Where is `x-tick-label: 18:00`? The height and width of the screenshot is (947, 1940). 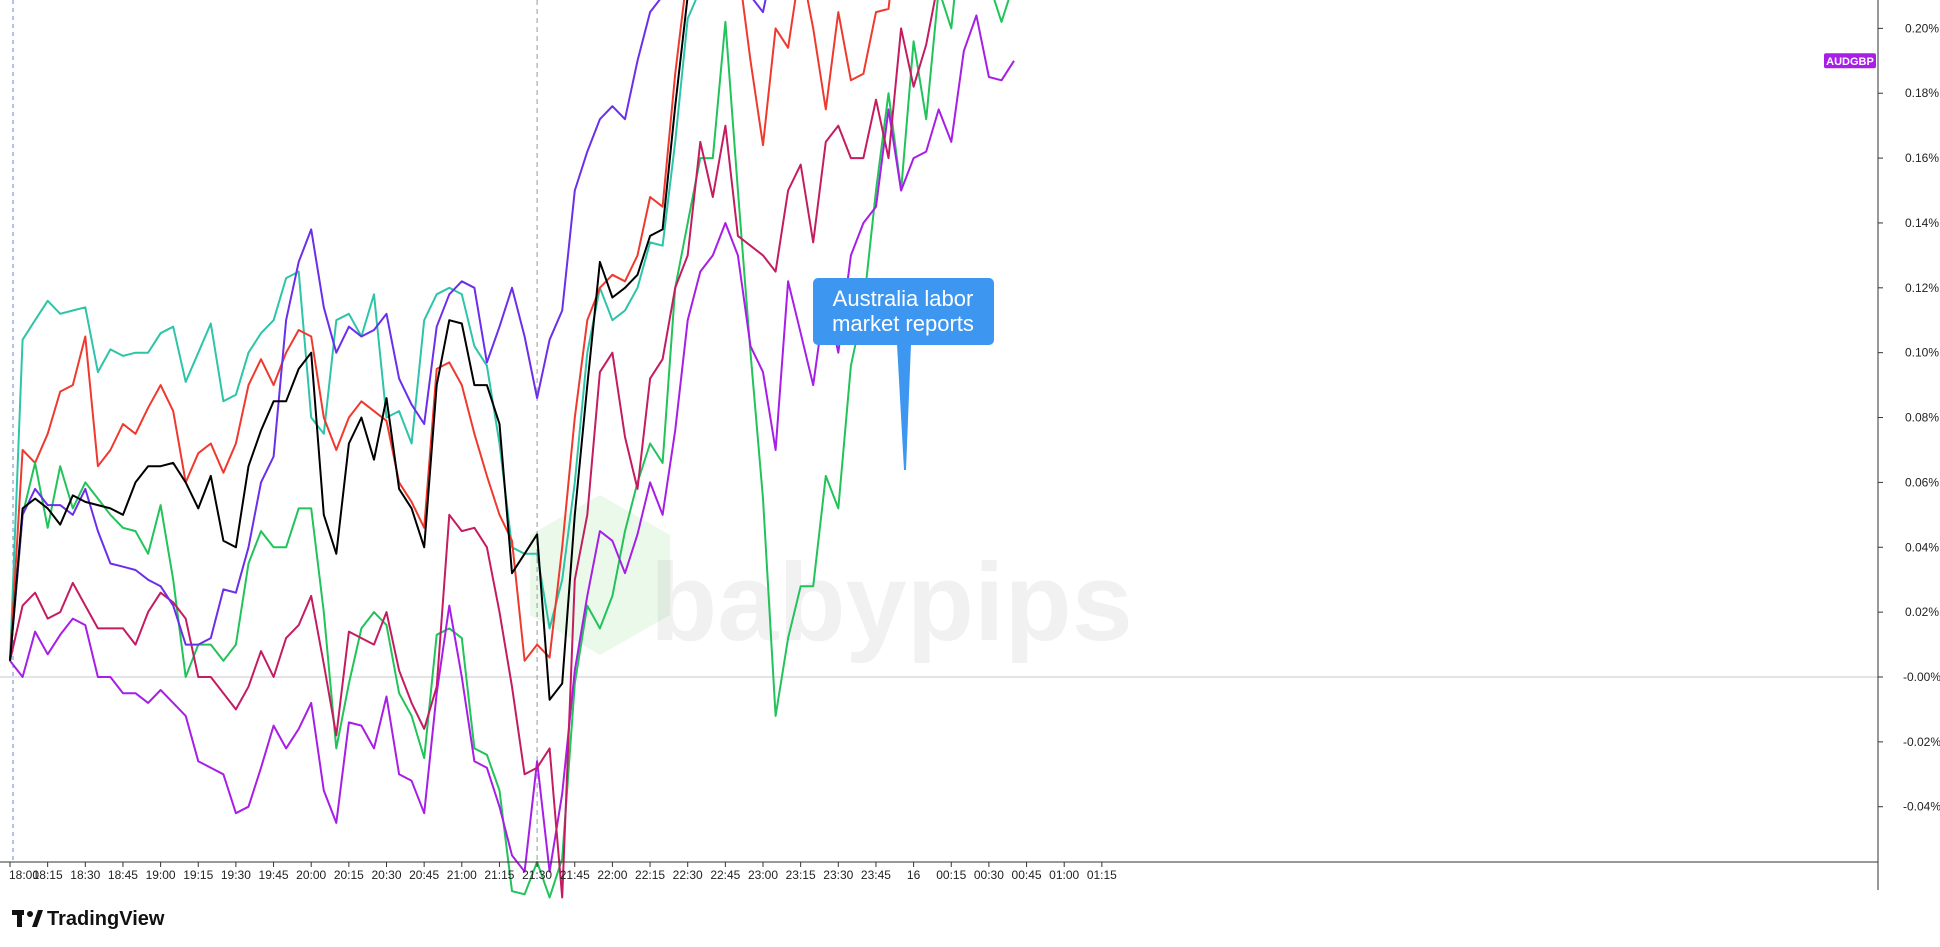
x-tick-label: 18:00 is located at coordinates (24, 875).